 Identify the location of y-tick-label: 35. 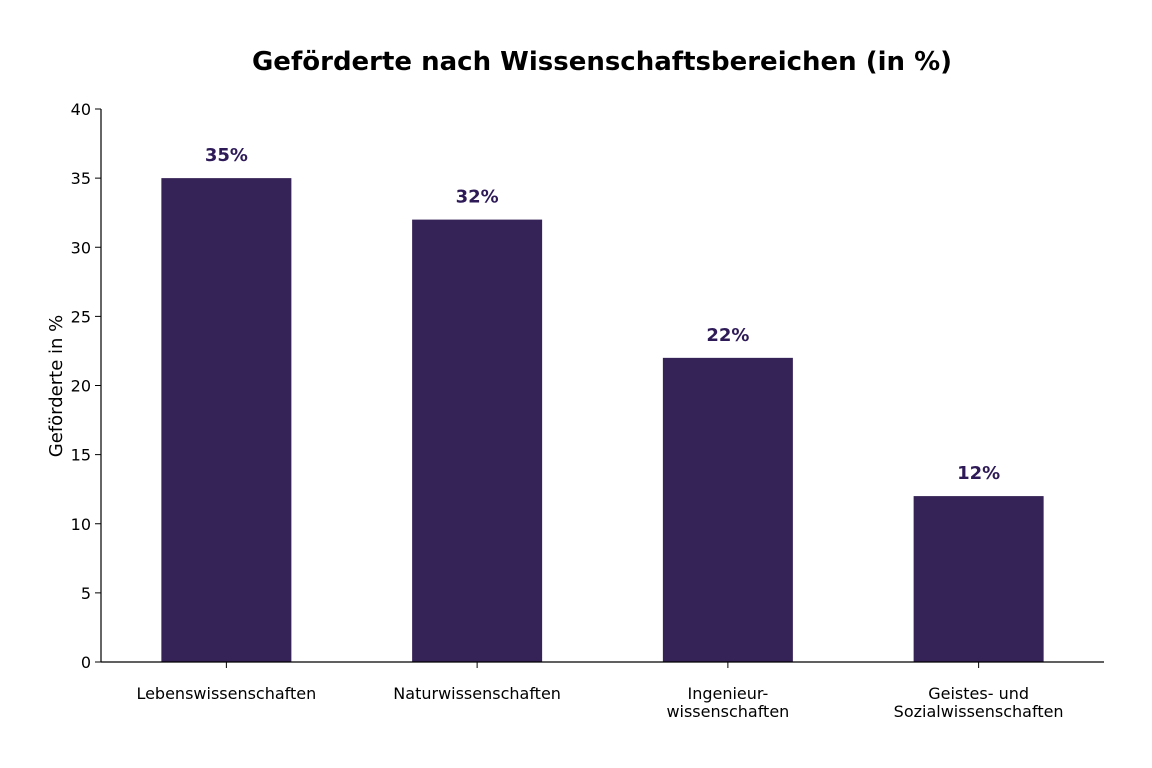
(81, 178).